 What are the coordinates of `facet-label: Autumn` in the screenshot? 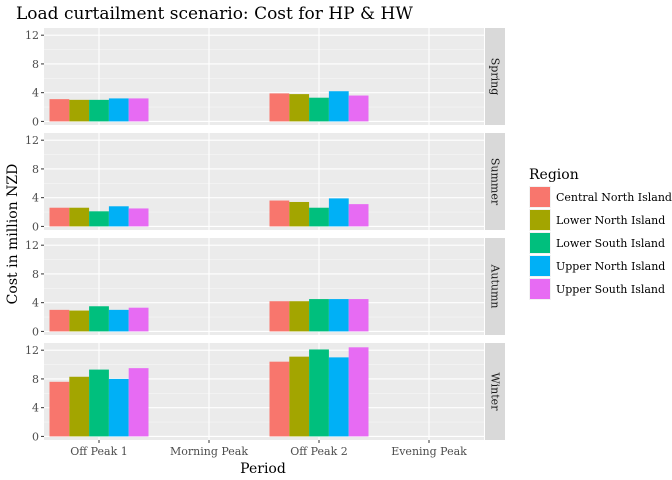 It's located at (495, 285).